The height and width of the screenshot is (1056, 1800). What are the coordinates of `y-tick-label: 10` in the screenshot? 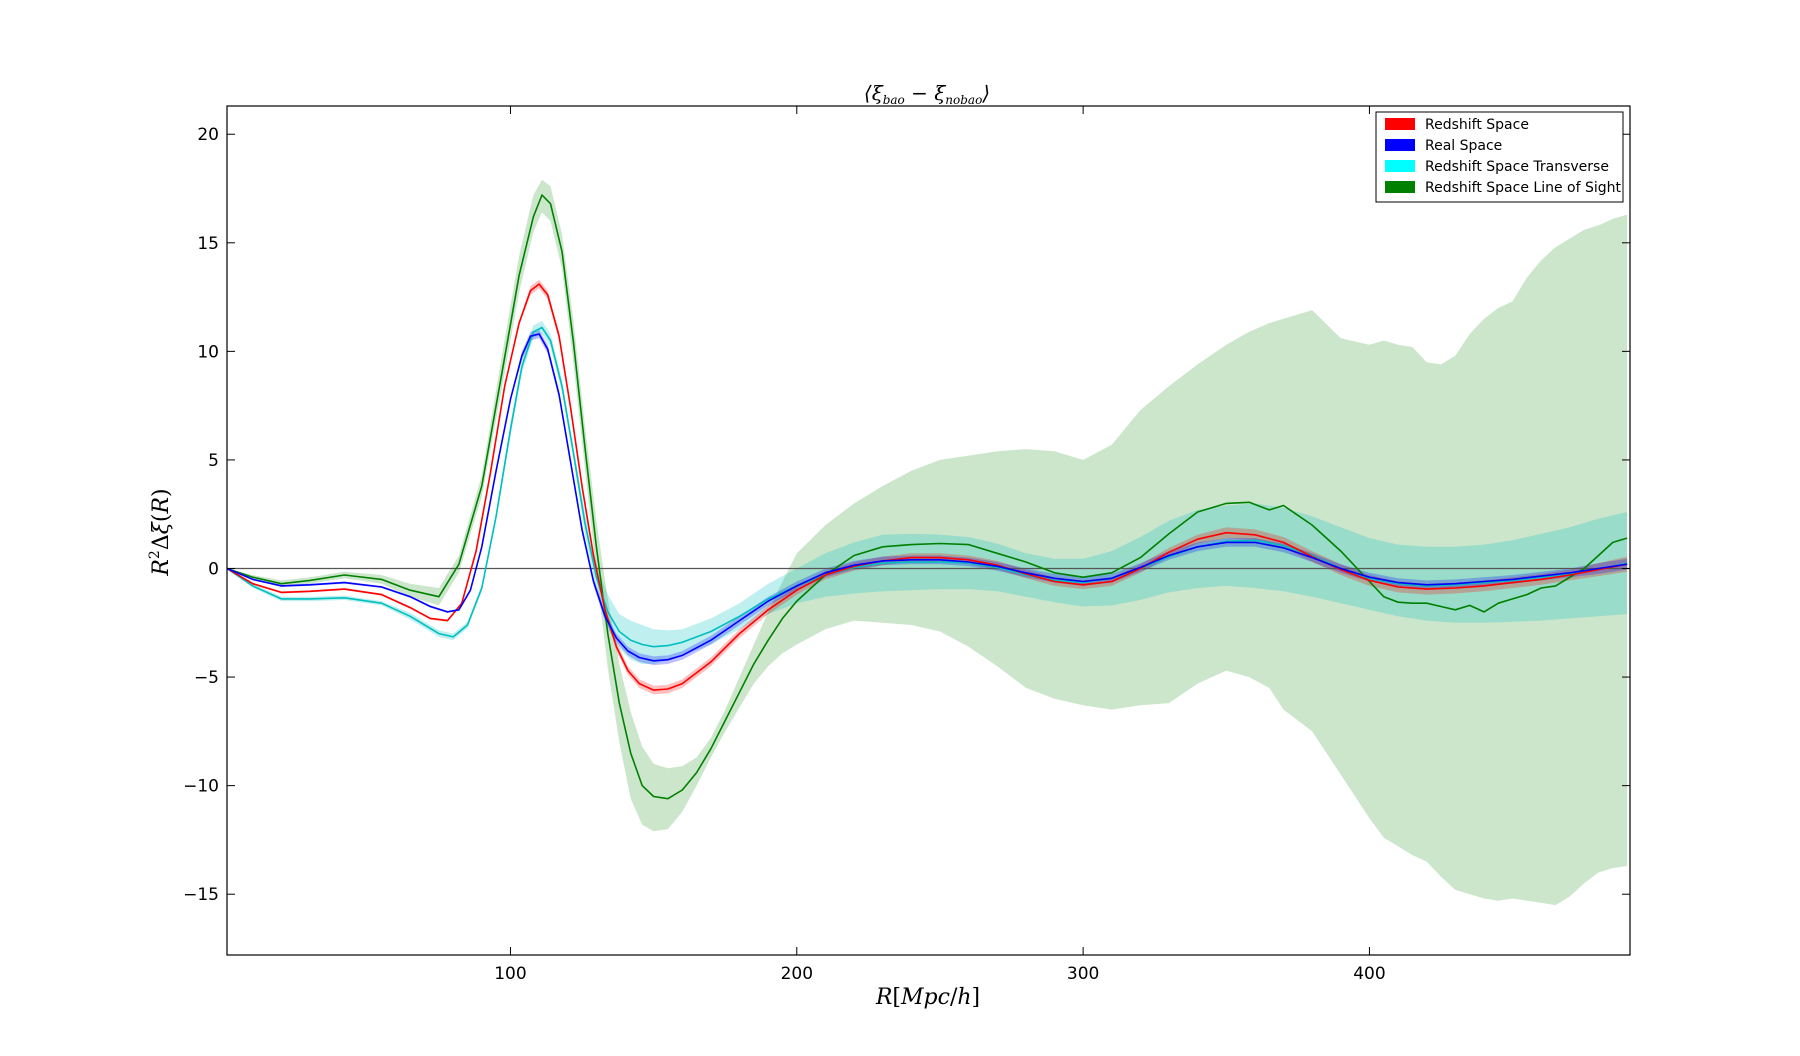 It's located at (208, 352).